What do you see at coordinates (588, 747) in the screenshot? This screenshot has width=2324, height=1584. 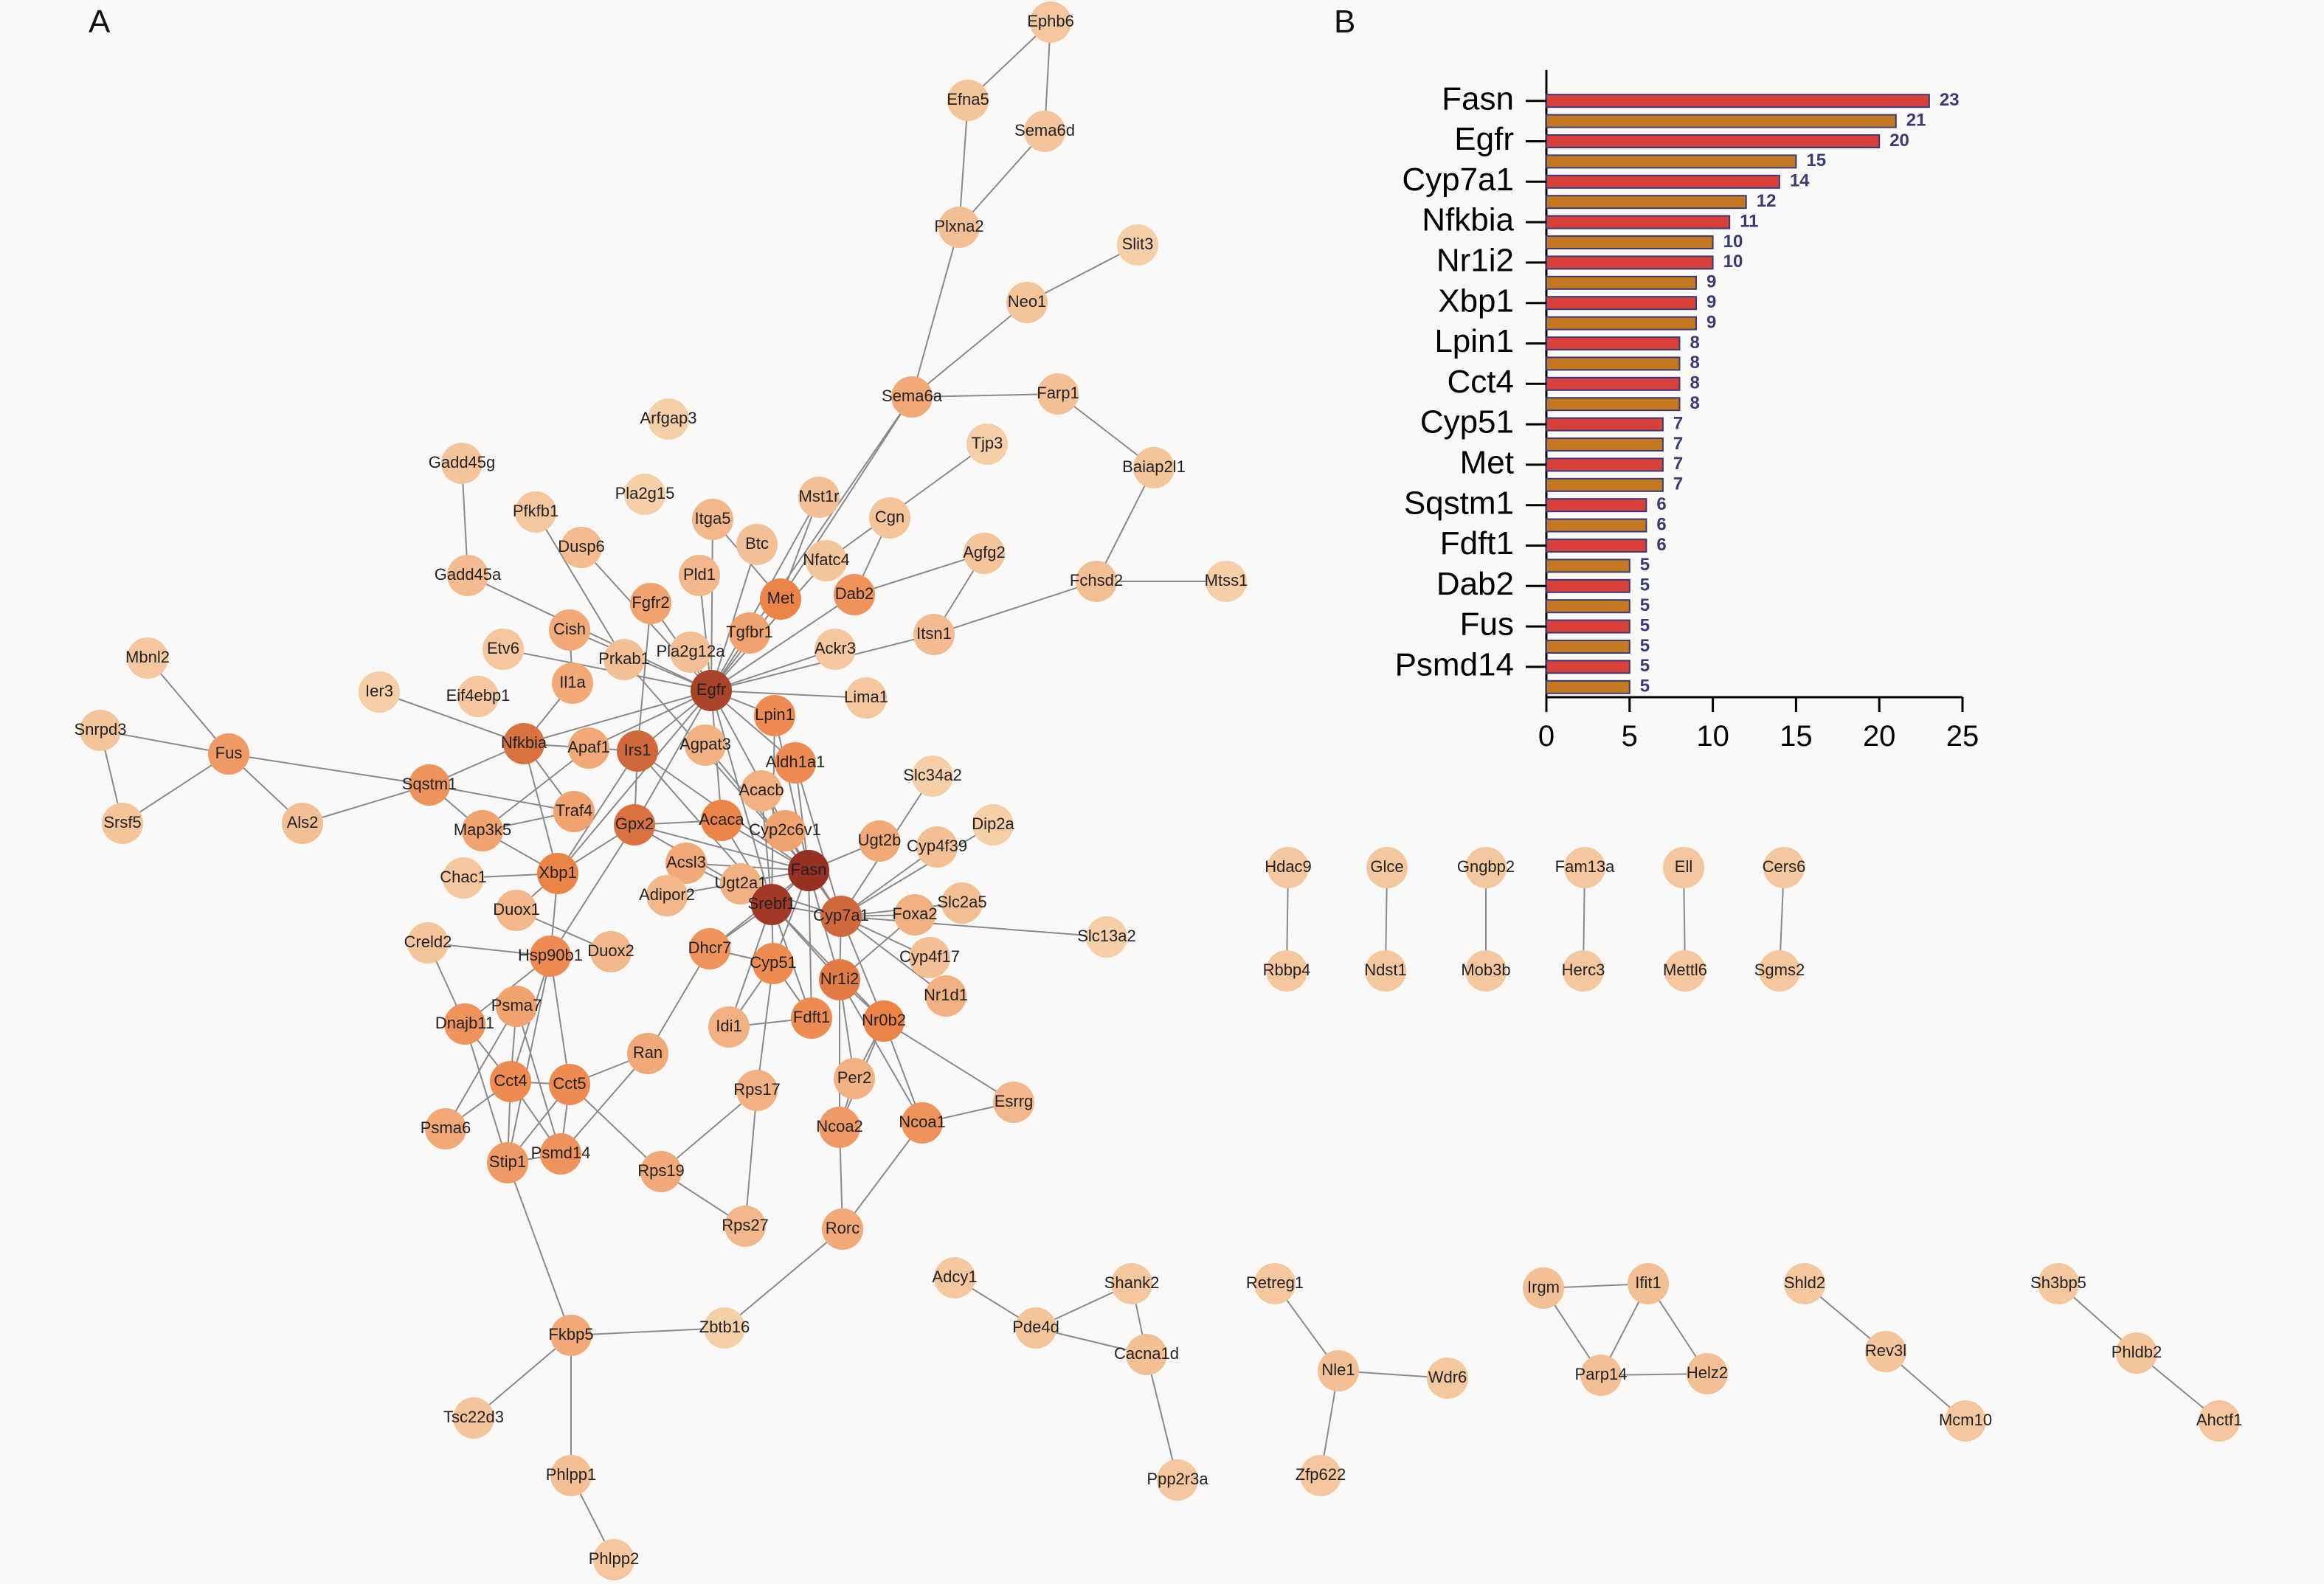 I see `node-label: Apaf1` at bounding box center [588, 747].